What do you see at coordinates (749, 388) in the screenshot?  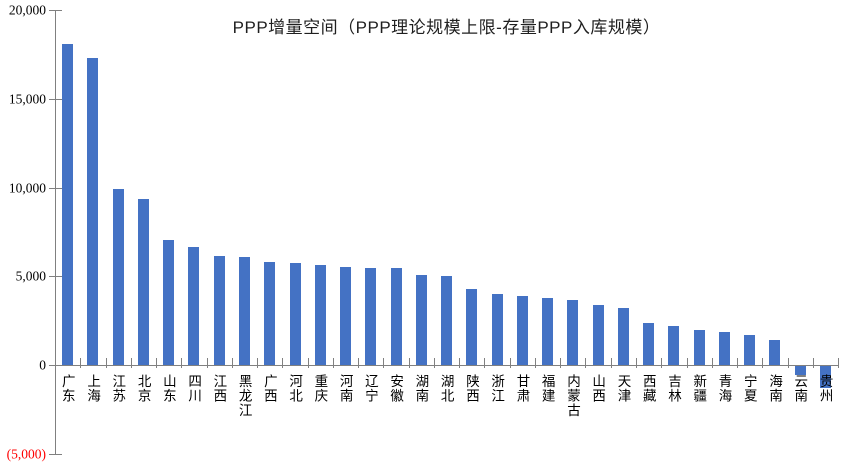 I see `category-label-宁夏: 宁夏` at bounding box center [749, 388].